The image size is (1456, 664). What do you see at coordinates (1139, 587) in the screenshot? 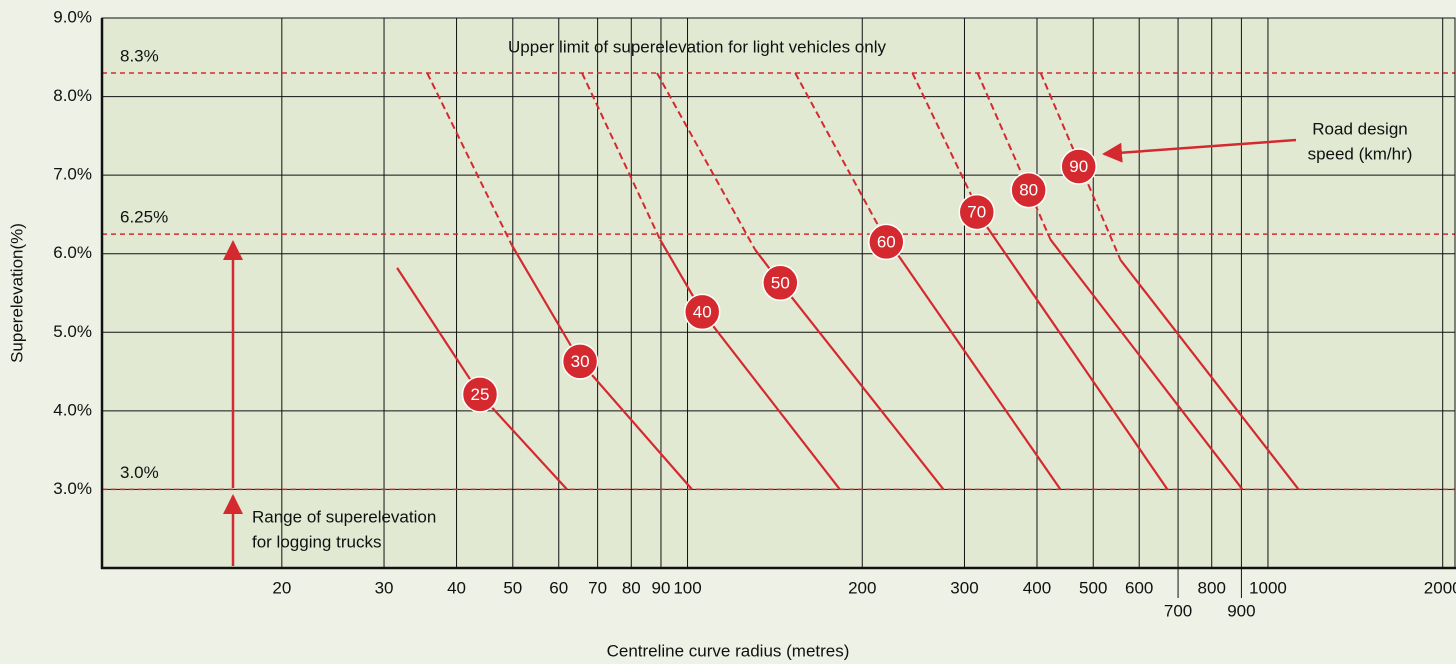
I see `x-tick-label: 600` at bounding box center [1139, 587].